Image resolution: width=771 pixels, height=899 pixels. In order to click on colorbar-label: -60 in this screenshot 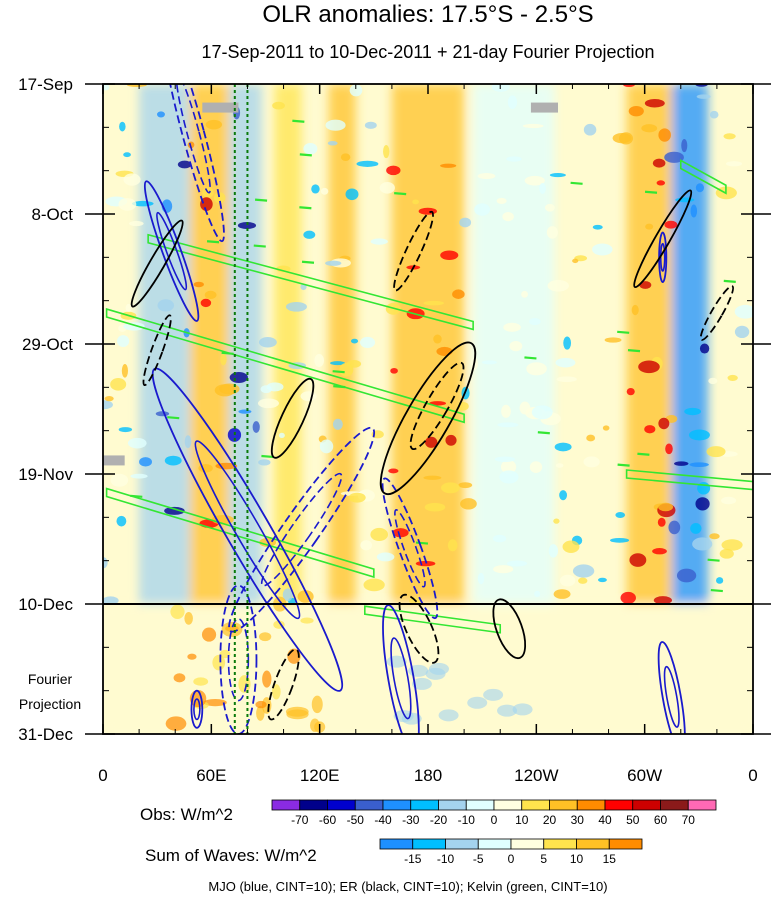, I will do `click(328, 820)`.